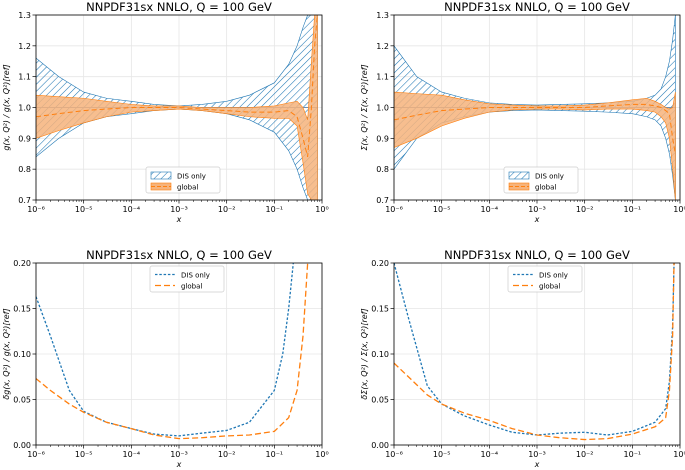  I want to click on y-axis-label: δΣ(x, Q²) / Σ(x, Q²)[ref], so click(364, 353).